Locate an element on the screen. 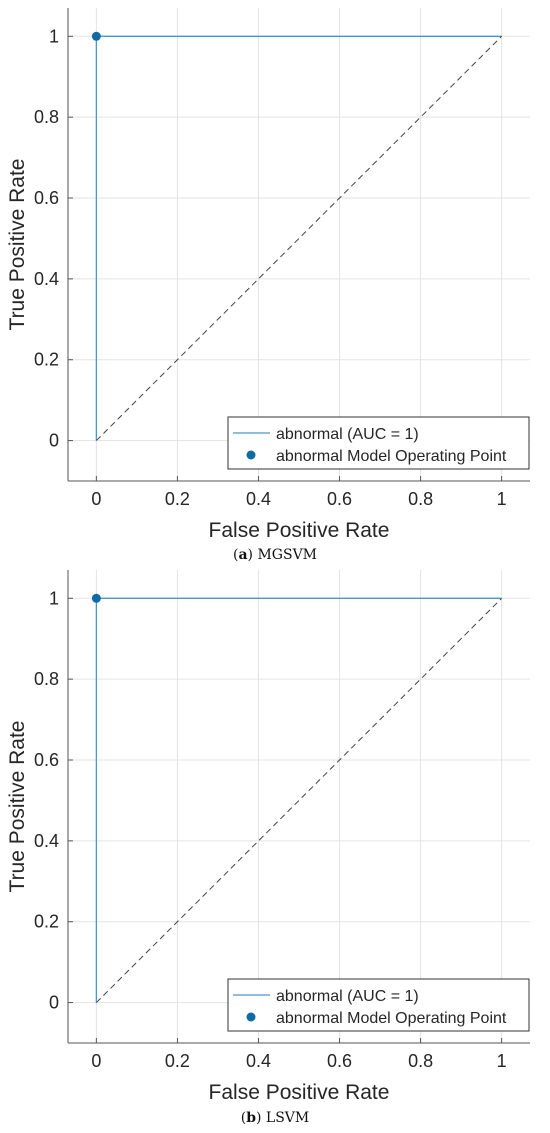  caption-a: (a) MGSVM is located at coordinates (275, 555).